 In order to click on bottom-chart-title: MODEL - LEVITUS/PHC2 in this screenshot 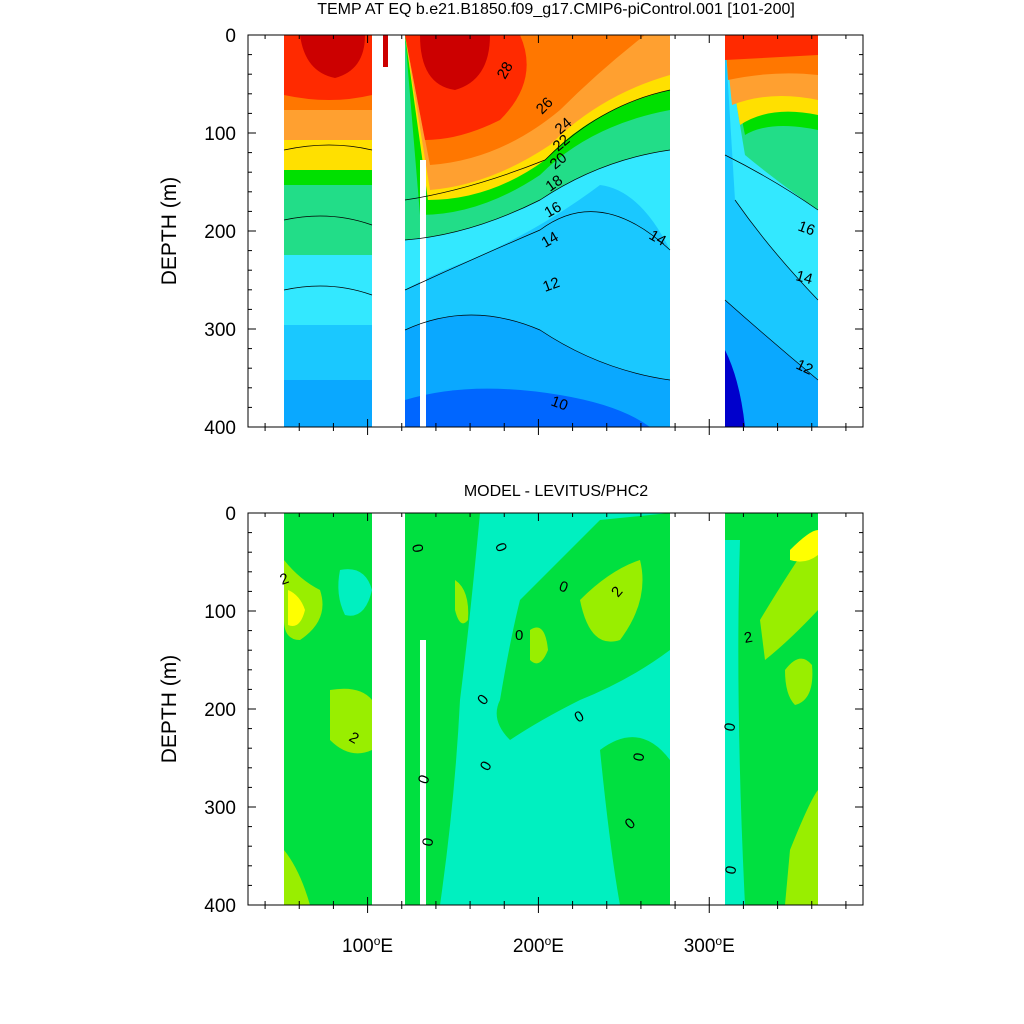, I will do `click(556, 491)`.